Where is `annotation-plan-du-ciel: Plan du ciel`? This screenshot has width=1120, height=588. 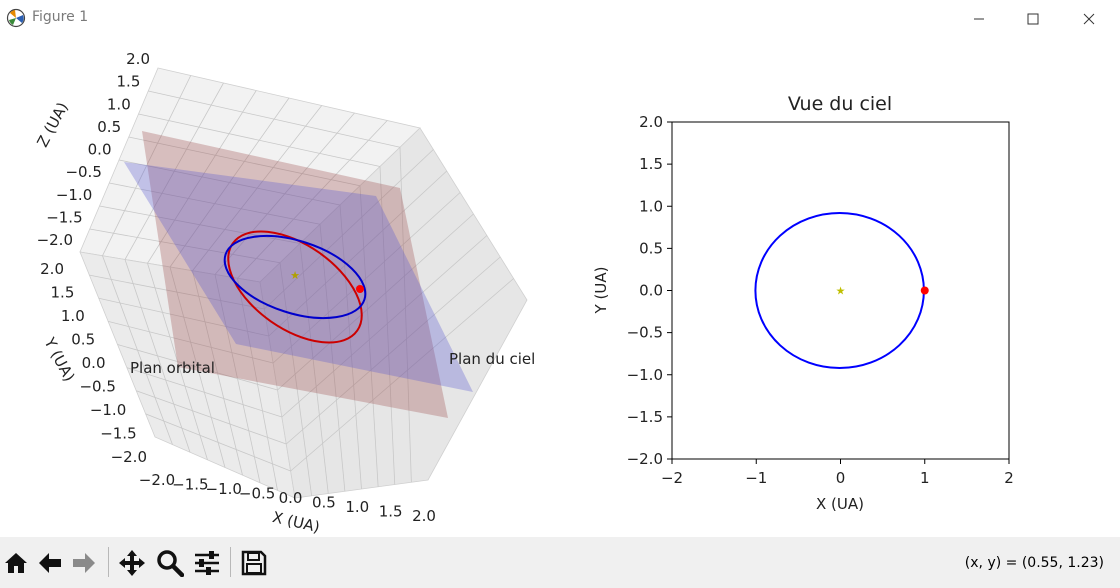
annotation-plan-du-ciel: Plan du ciel is located at coordinates (492, 359).